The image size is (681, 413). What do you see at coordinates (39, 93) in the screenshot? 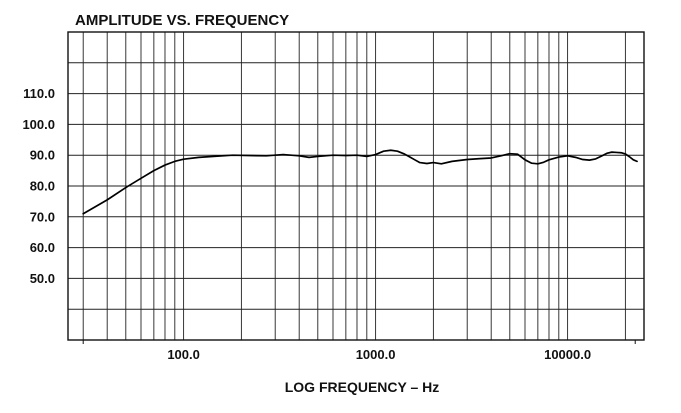
I see `y-tick-label: 110.0` at bounding box center [39, 93].